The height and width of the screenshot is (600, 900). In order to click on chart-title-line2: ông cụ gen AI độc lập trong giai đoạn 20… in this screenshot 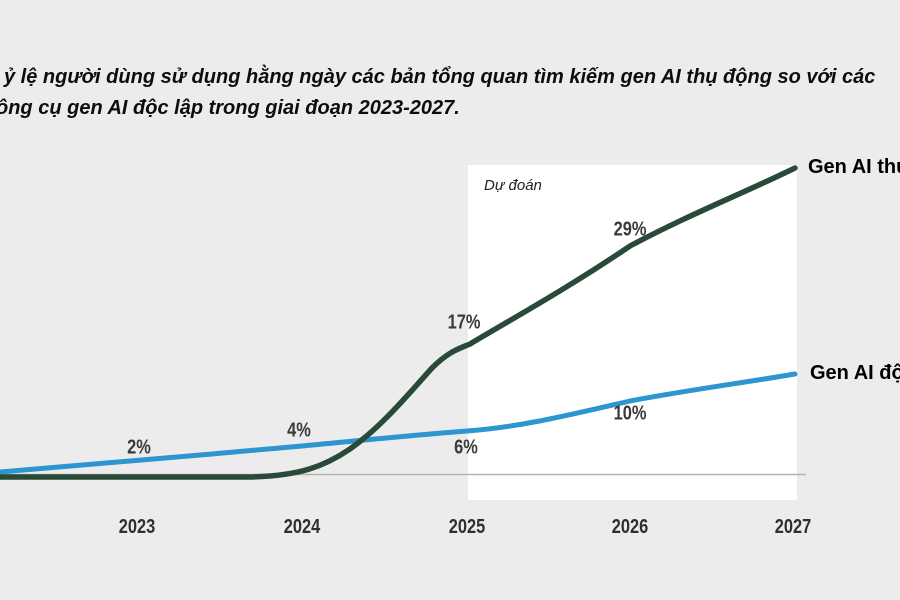, I will do `click(230, 108)`.